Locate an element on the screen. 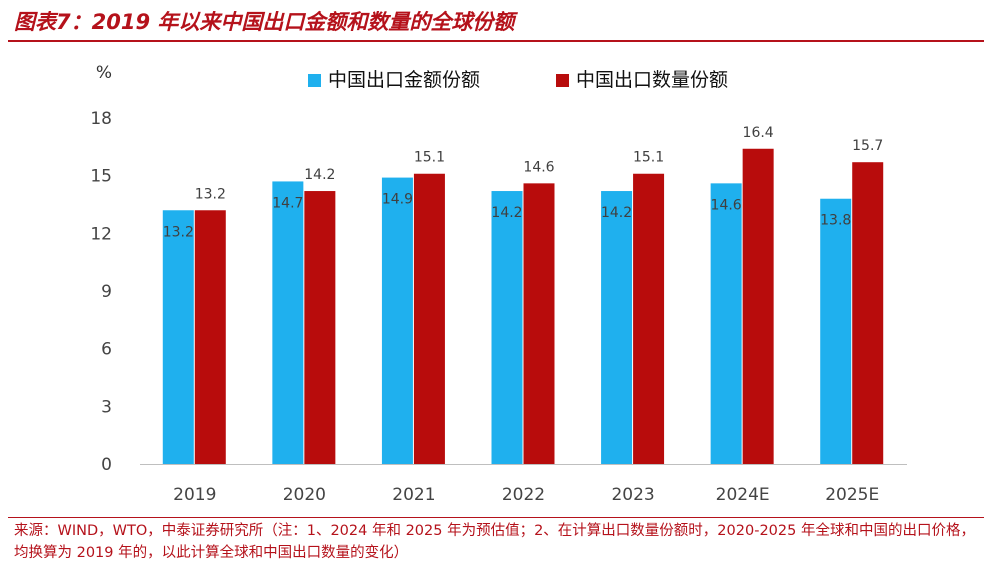  bar-volume-share-2020 is located at coordinates (320, 328).